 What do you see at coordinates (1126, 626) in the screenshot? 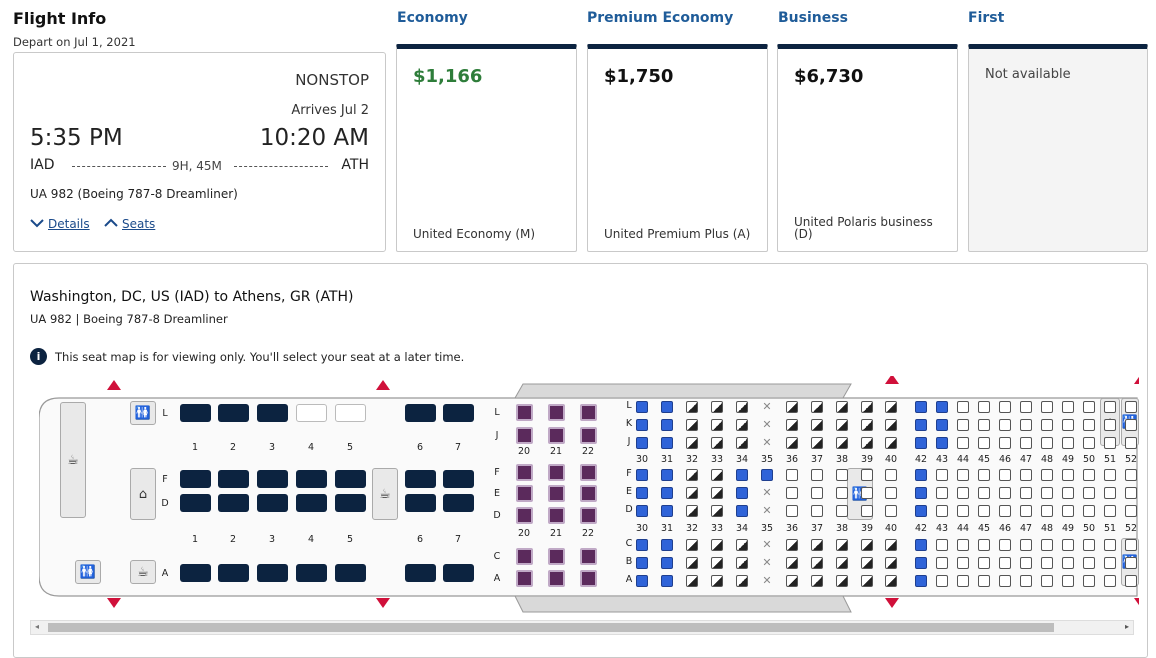
I see `scroll-right-icon: ▸` at bounding box center [1126, 626].